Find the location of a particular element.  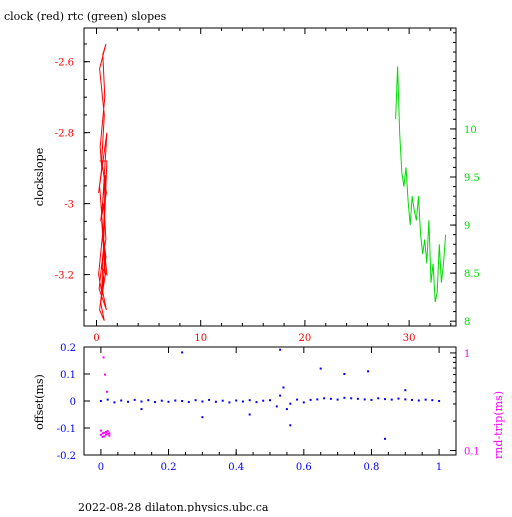

offset-ytick-label: -0.2 is located at coordinates (66, 456).